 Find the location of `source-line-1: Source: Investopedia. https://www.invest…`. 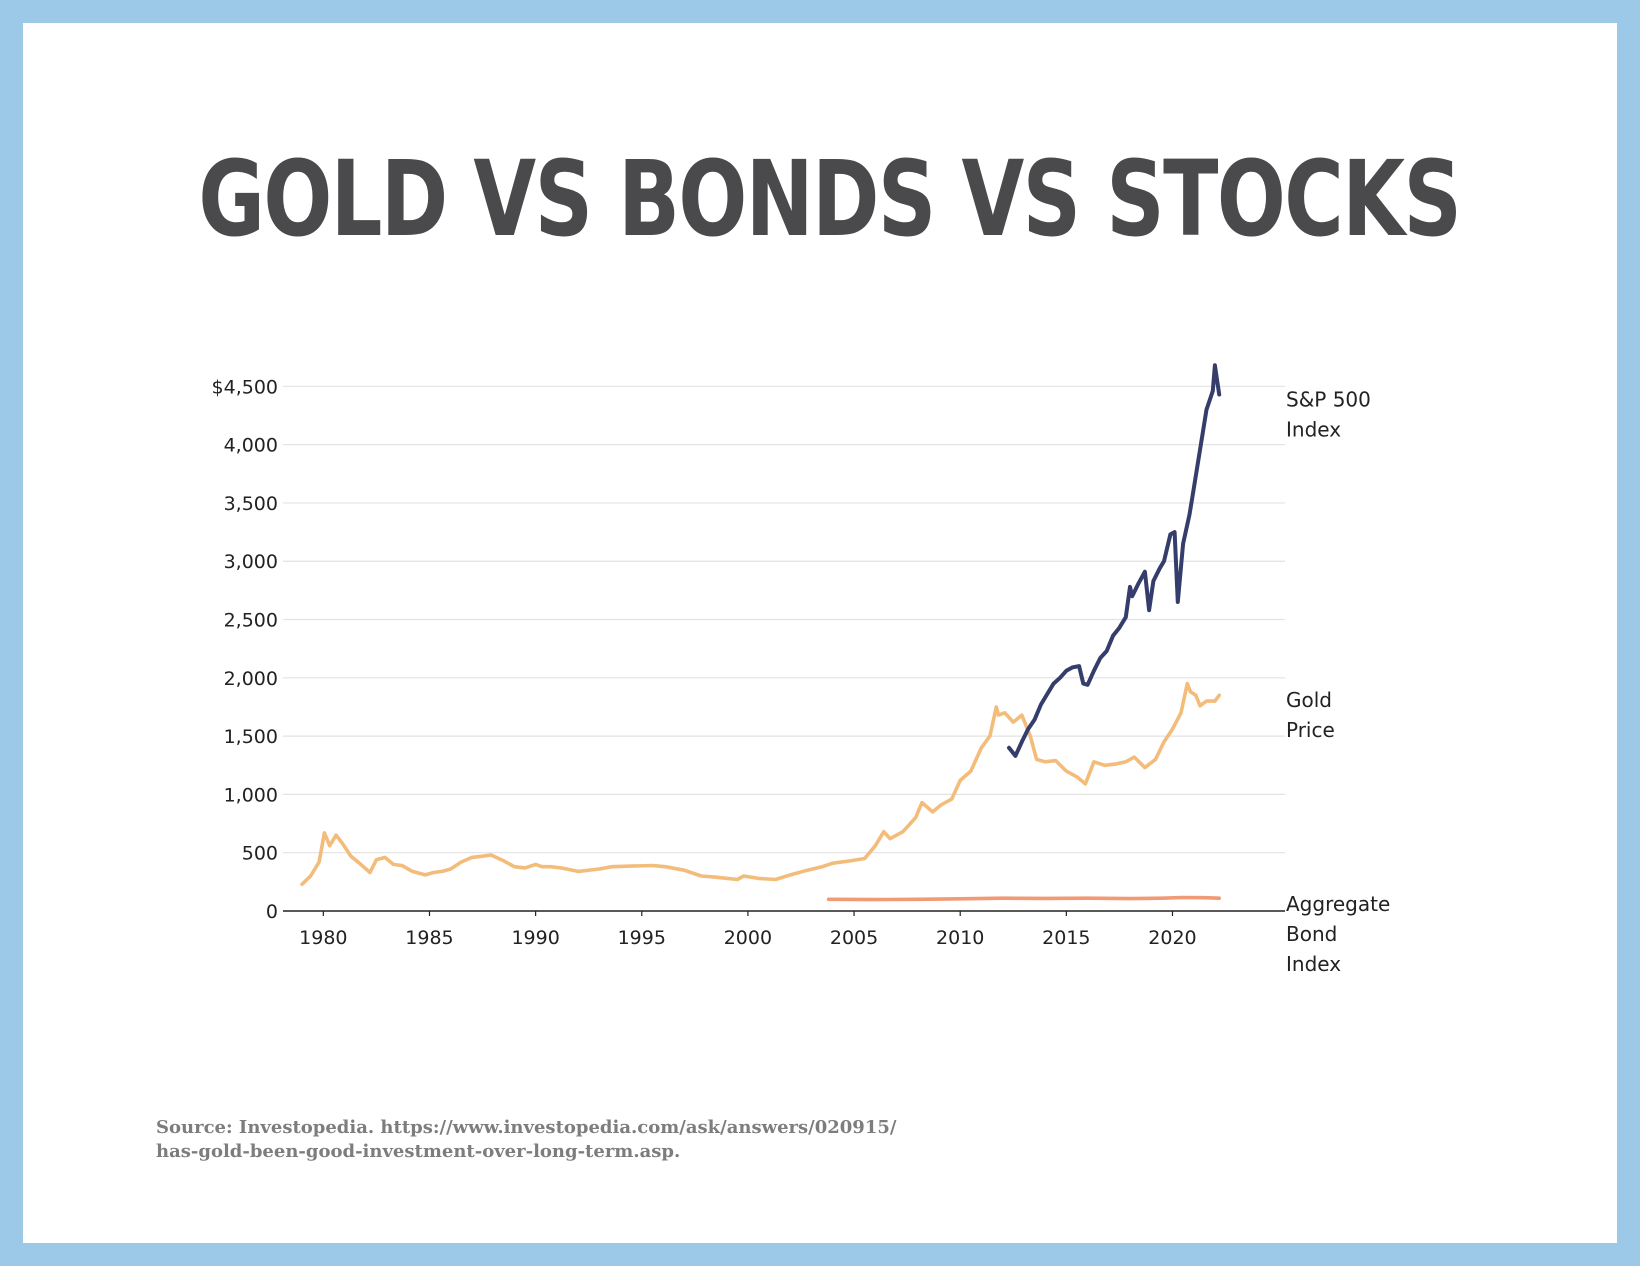

source-line-1: Source: Investopedia. https://www.invest… is located at coordinates (526, 1127).